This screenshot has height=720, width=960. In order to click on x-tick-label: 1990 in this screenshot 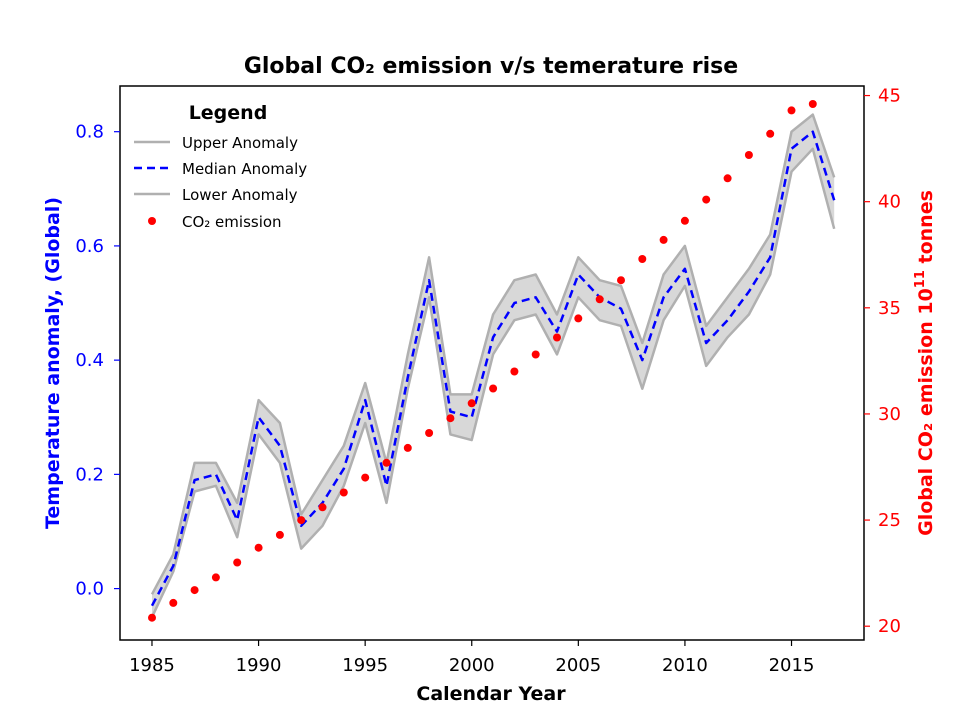, I will do `click(259, 665)`.